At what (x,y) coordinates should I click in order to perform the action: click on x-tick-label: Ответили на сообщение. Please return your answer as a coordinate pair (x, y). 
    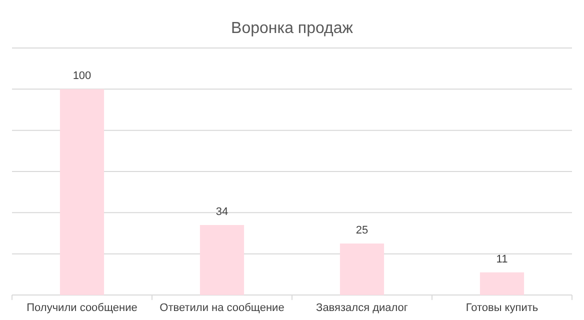
    Looking at the image, I should click on (222, 308).